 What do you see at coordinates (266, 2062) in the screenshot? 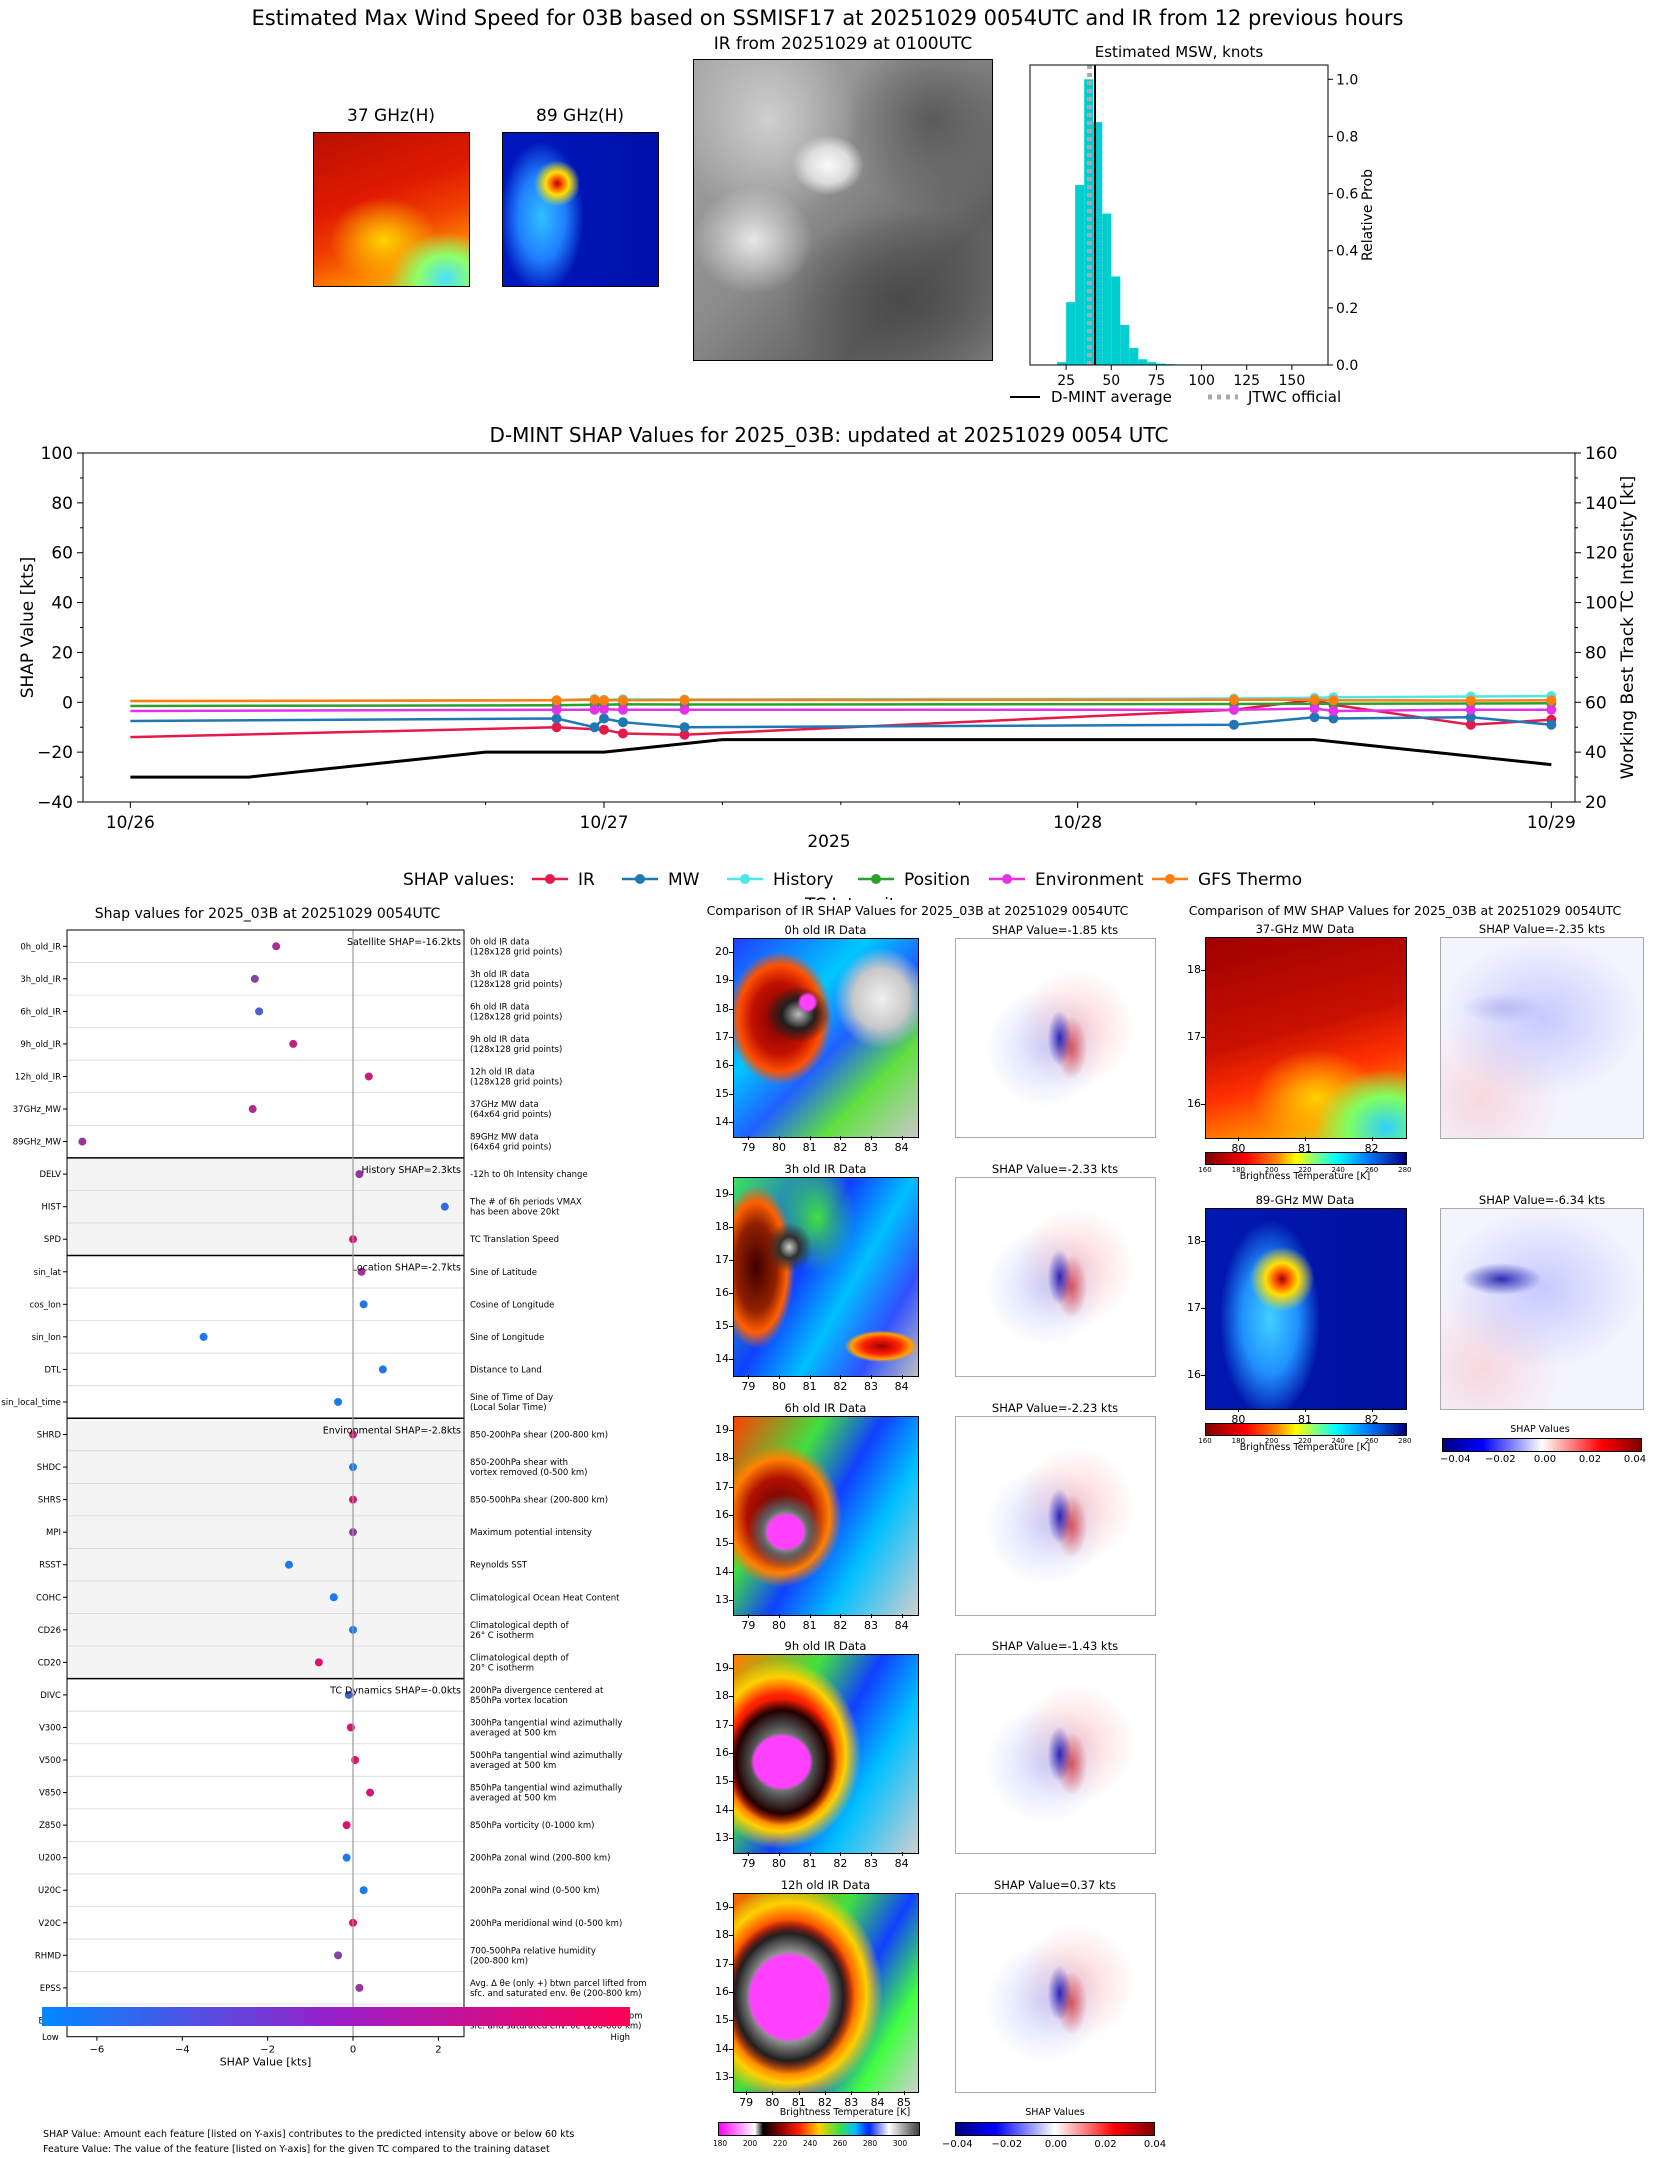
I see `scatter-xlabel: SHAP Value [kts]` at bounding box center [266, 2062].